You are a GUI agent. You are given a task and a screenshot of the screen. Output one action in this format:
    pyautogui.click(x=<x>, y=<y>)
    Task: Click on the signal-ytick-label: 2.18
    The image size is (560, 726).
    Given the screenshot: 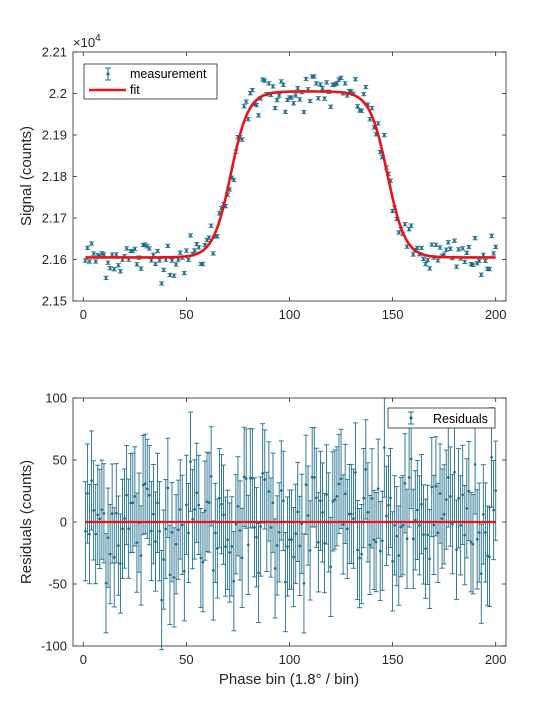 What is the action you would take?
    pyautogui.click(x=54, y=176)
    